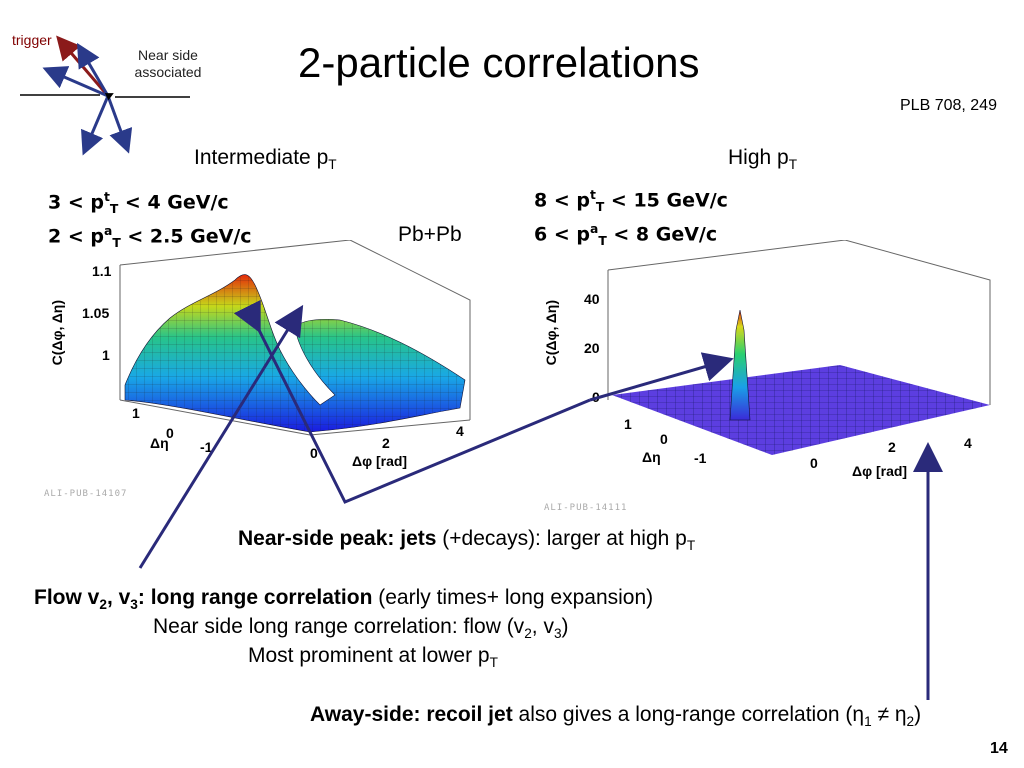 The width and height of the screenshot is (1024, 768). I want to click on left-ztick-3: 1, so click(106, 355).